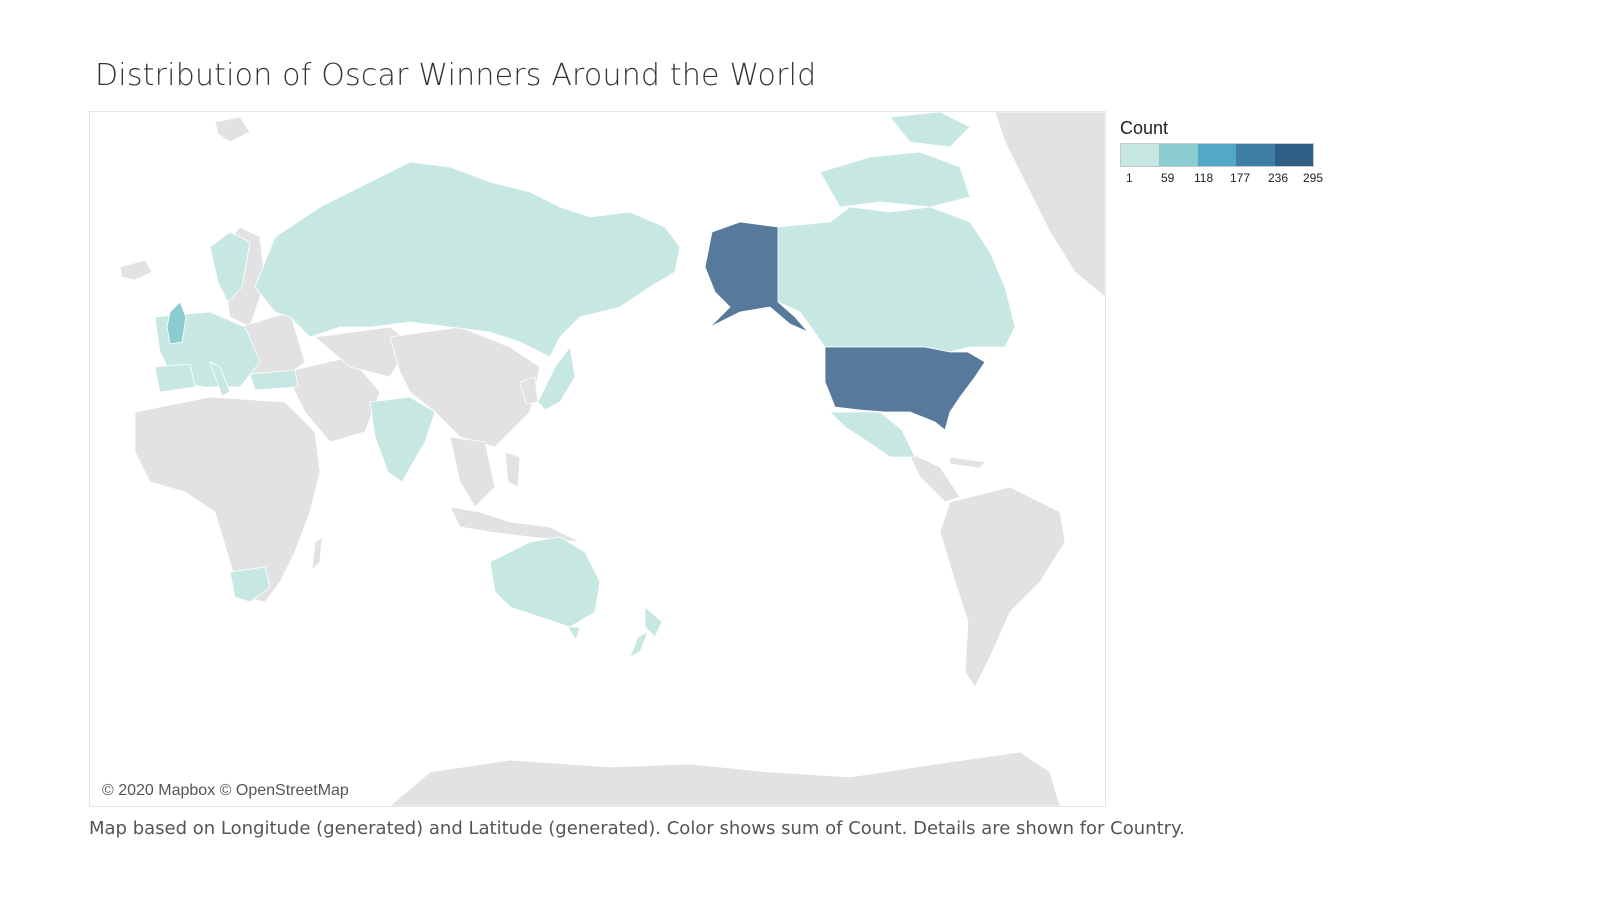 The image size is (1622, 911). What do you see at coordinates (225, 791) in the screenshot?
I see `map-attribution: © 2020 Mapbox © OpenStreetMap` at bounding box center [225, 791].